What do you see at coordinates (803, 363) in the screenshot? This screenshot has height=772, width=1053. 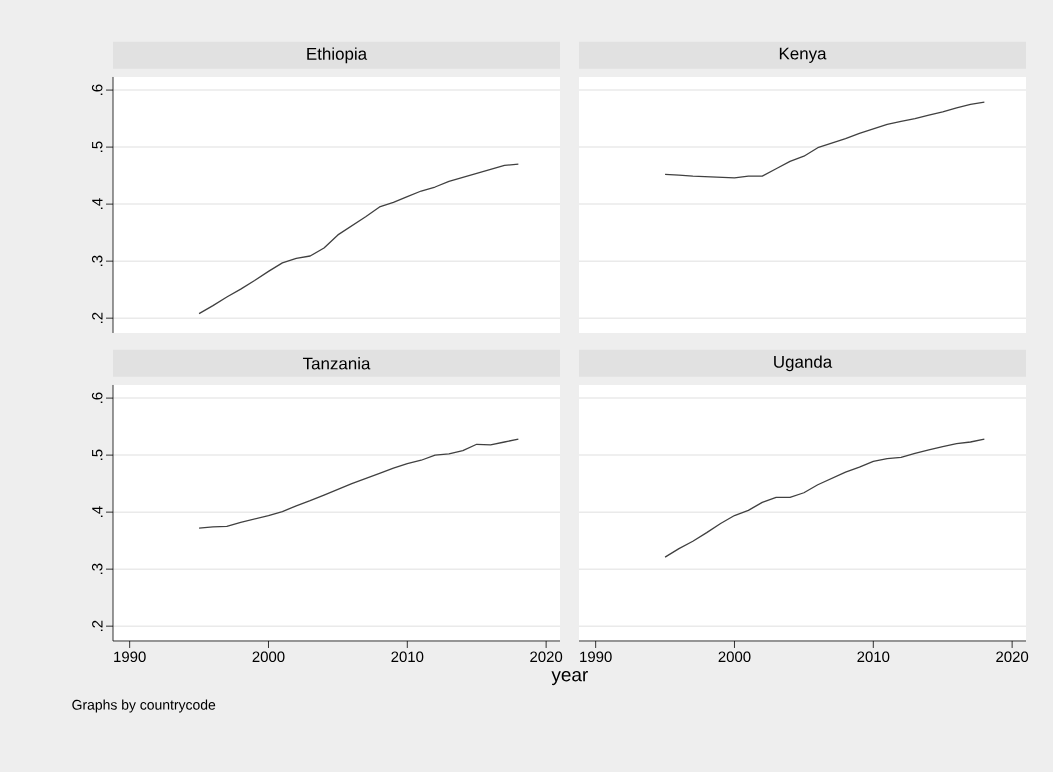 I see `chart-title: Uganda` at bounding box center [803, 363].